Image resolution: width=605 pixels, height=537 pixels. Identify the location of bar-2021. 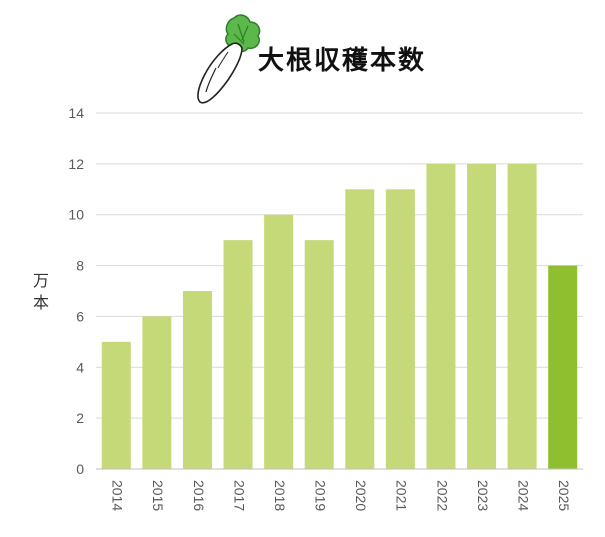
(400, 329).